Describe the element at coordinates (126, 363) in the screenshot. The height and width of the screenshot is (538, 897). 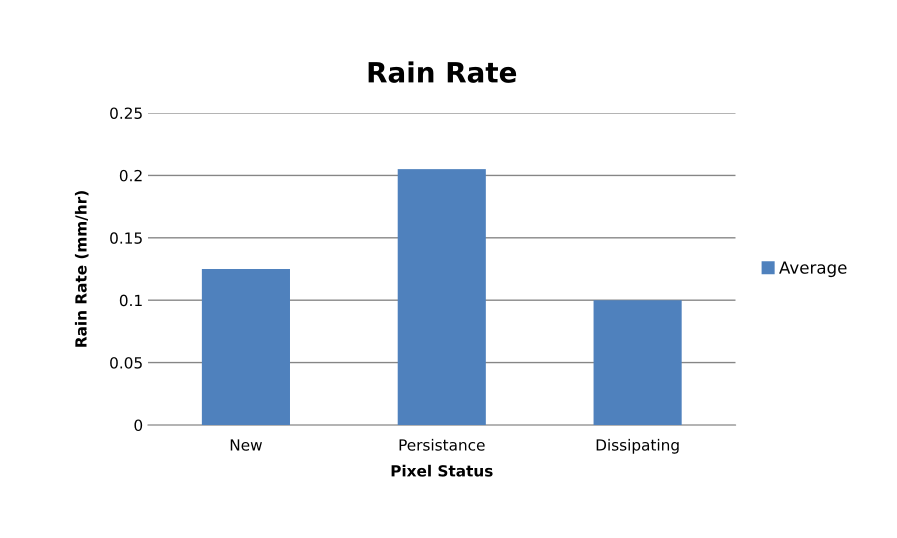
I see `y-tick-label: 0.05` at that location.